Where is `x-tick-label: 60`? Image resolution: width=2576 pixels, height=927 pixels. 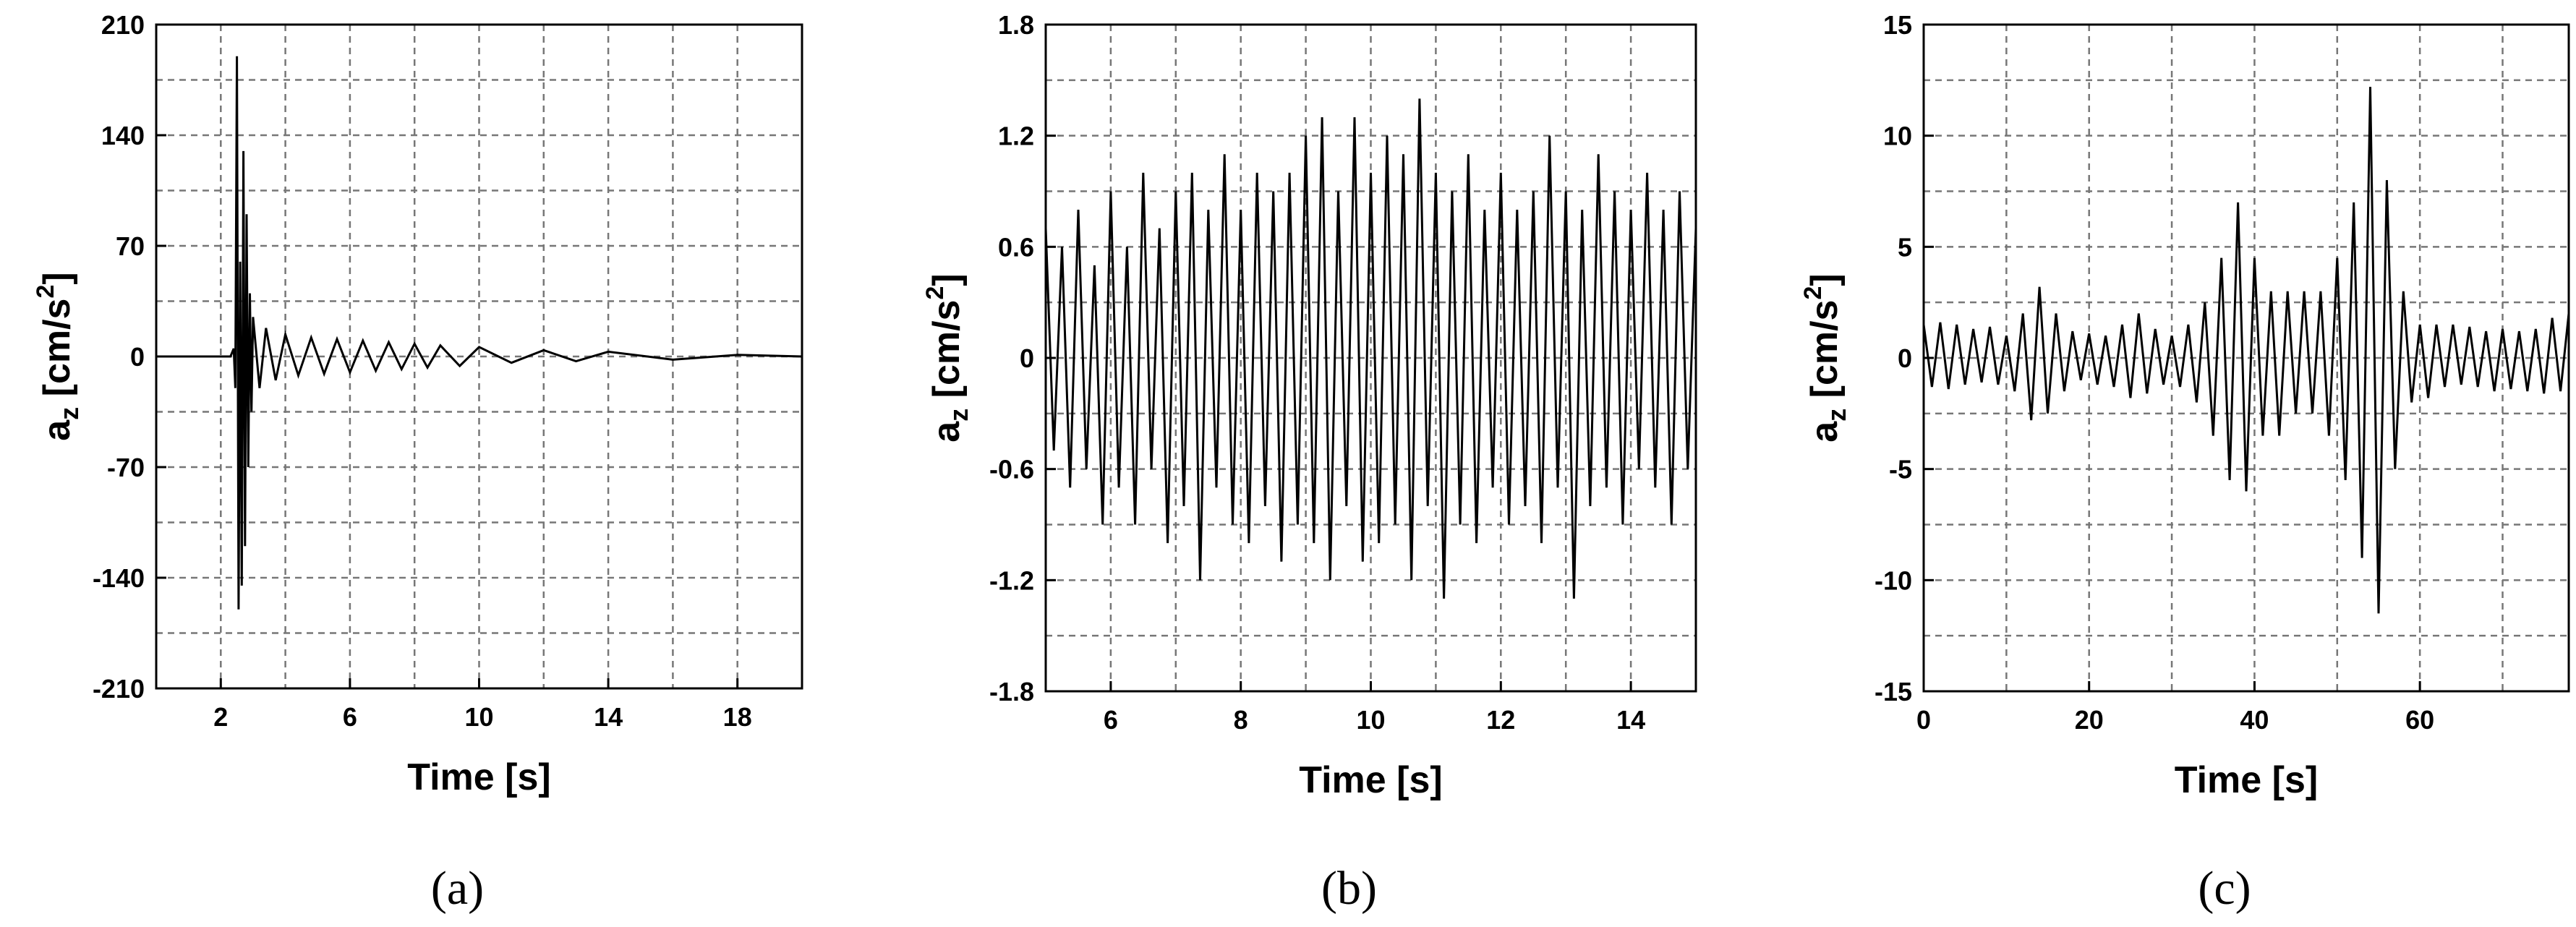
x-tick-label: 60 is located at coordinates (2419, 720).